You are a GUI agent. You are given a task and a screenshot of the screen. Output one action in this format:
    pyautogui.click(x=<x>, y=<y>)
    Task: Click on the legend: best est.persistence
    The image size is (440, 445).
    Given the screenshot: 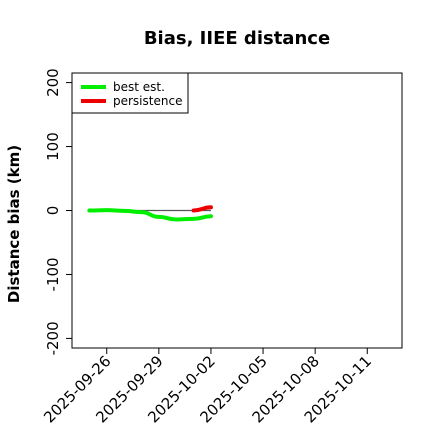 What is the action you would take?
    pyautogui.click(x=130, y=93)
    